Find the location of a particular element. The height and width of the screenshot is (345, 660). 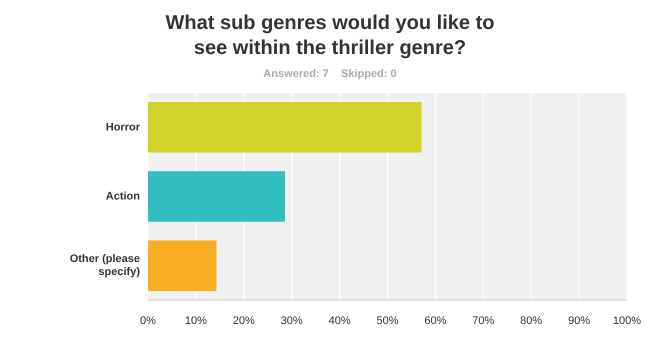

x-tick-label: 70% is located at coordinates (483, 321).